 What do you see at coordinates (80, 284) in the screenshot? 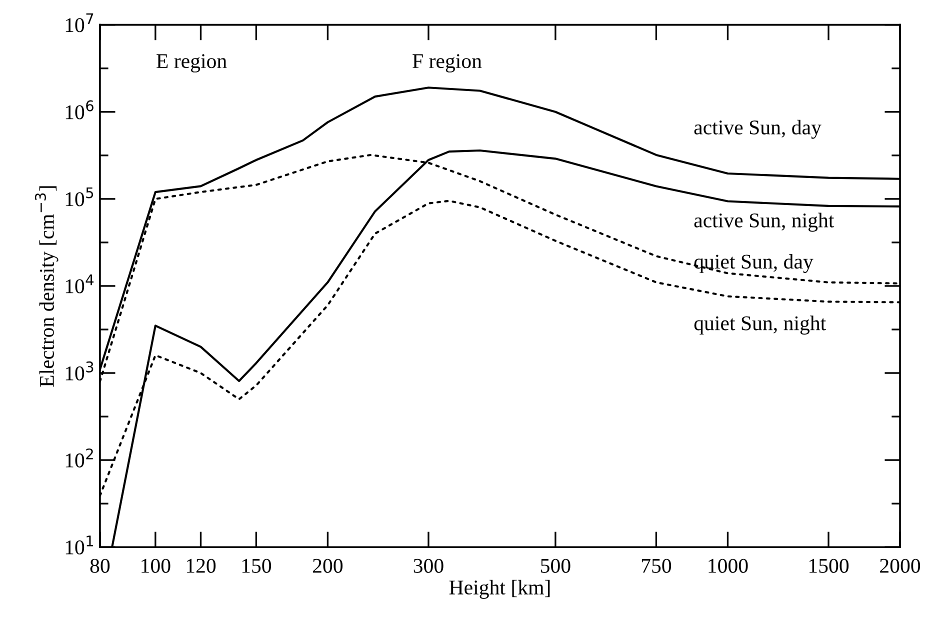
I see `y-tick-label: 10$^{4}$` at bounding box center [80, 284].